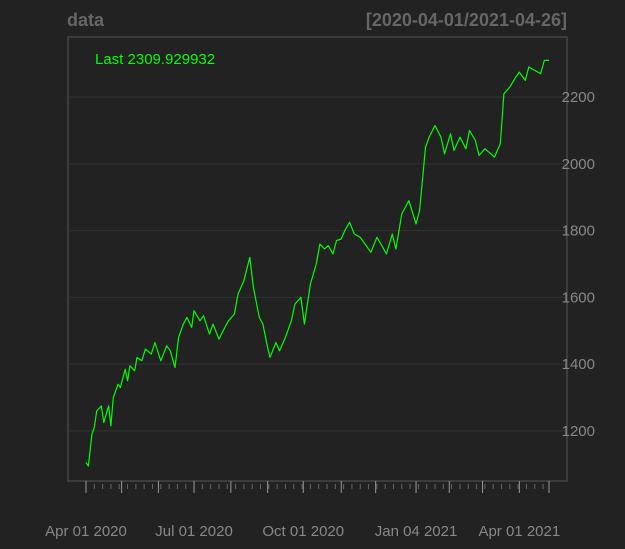 Image resolution: width=625 pixels, height=549 pixels. I want to click on x-tick-label: Oct 01 2020, so click(303, 531).